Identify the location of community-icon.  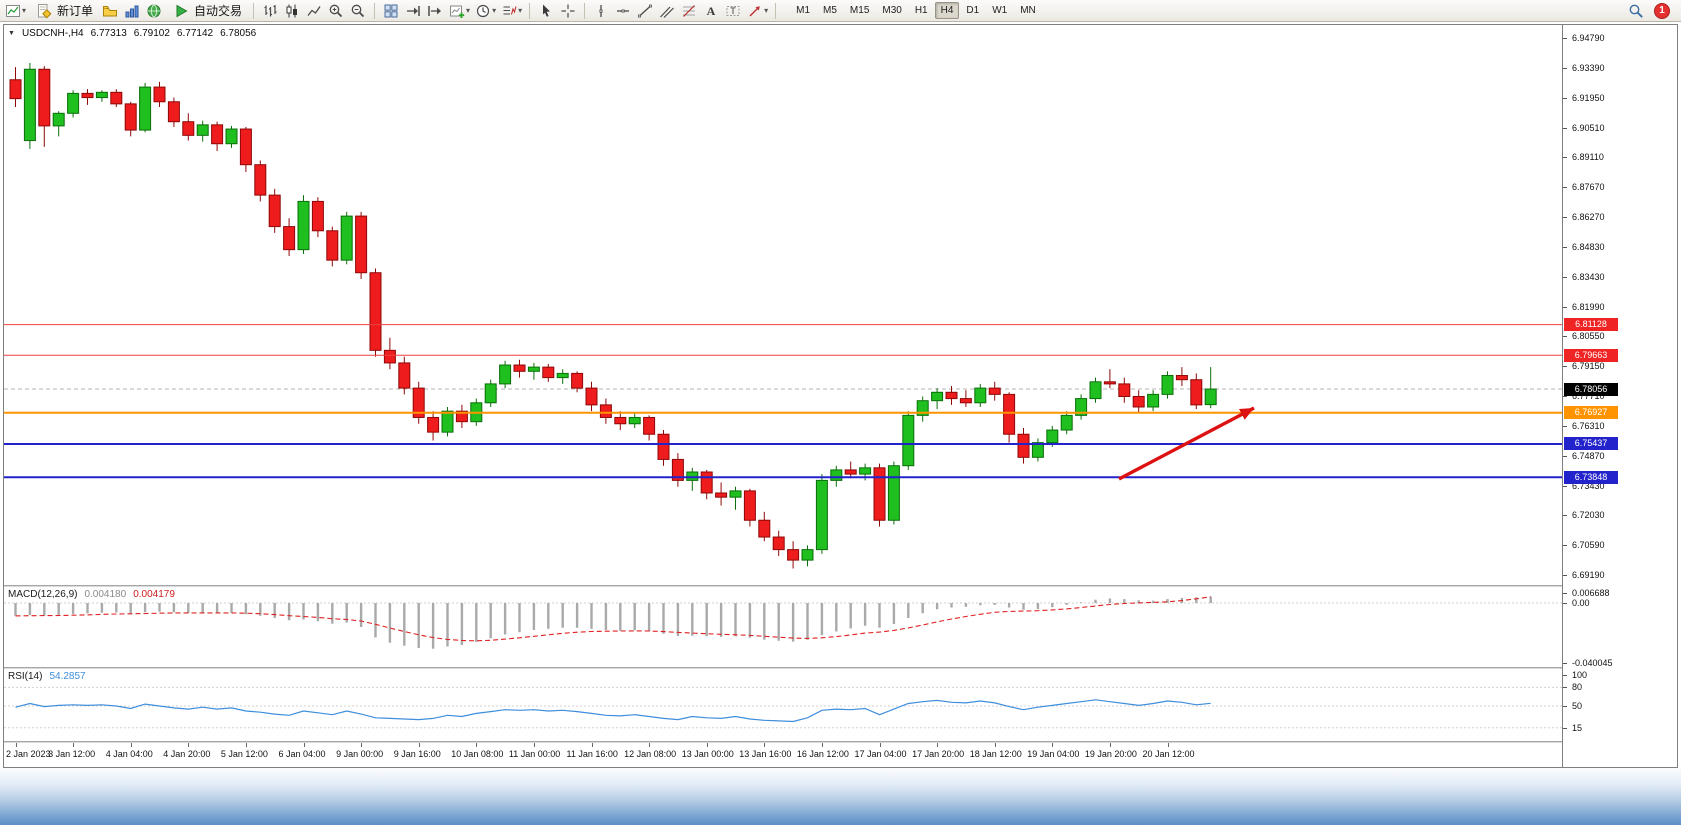
(154, 10).